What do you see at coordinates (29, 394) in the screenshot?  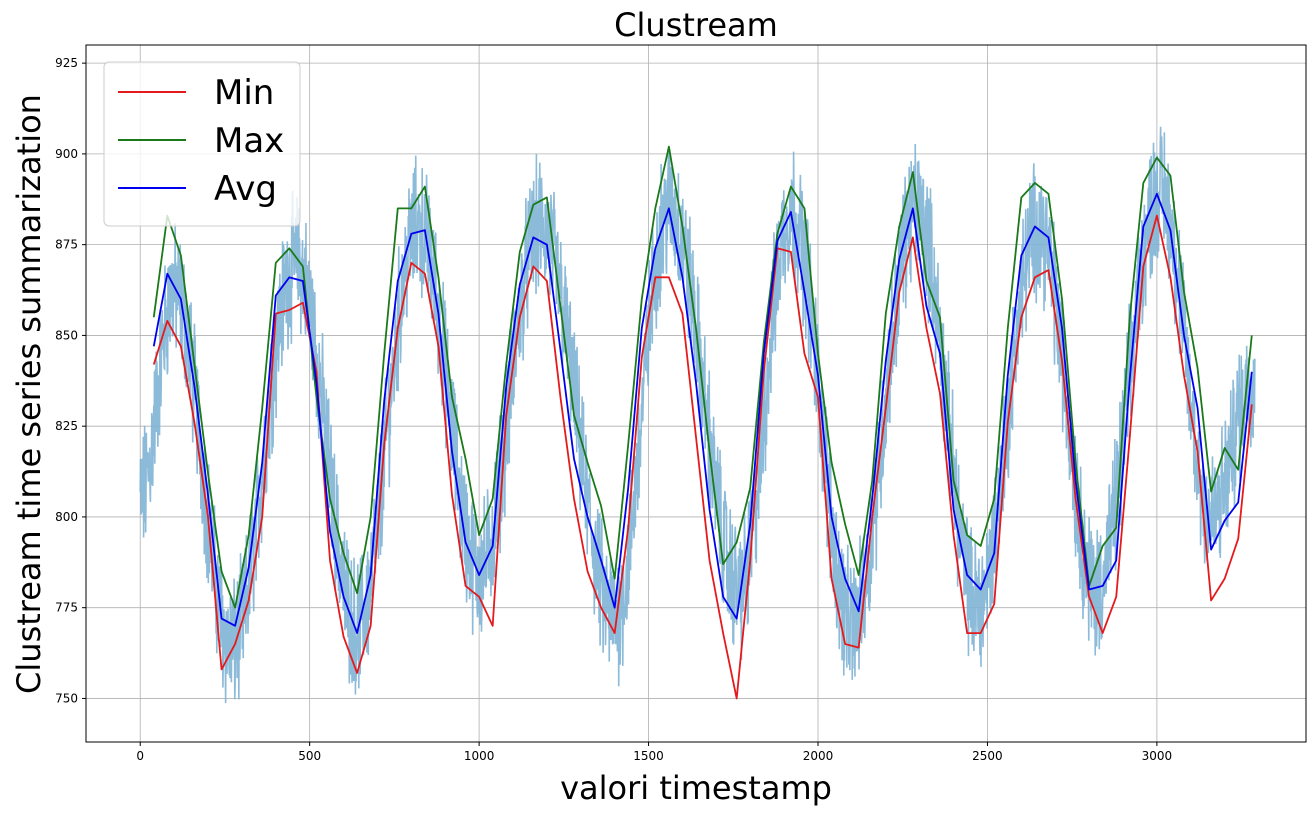 I see `y-axis-title: Clustream time series summarization` at bounding box center [29, 394].